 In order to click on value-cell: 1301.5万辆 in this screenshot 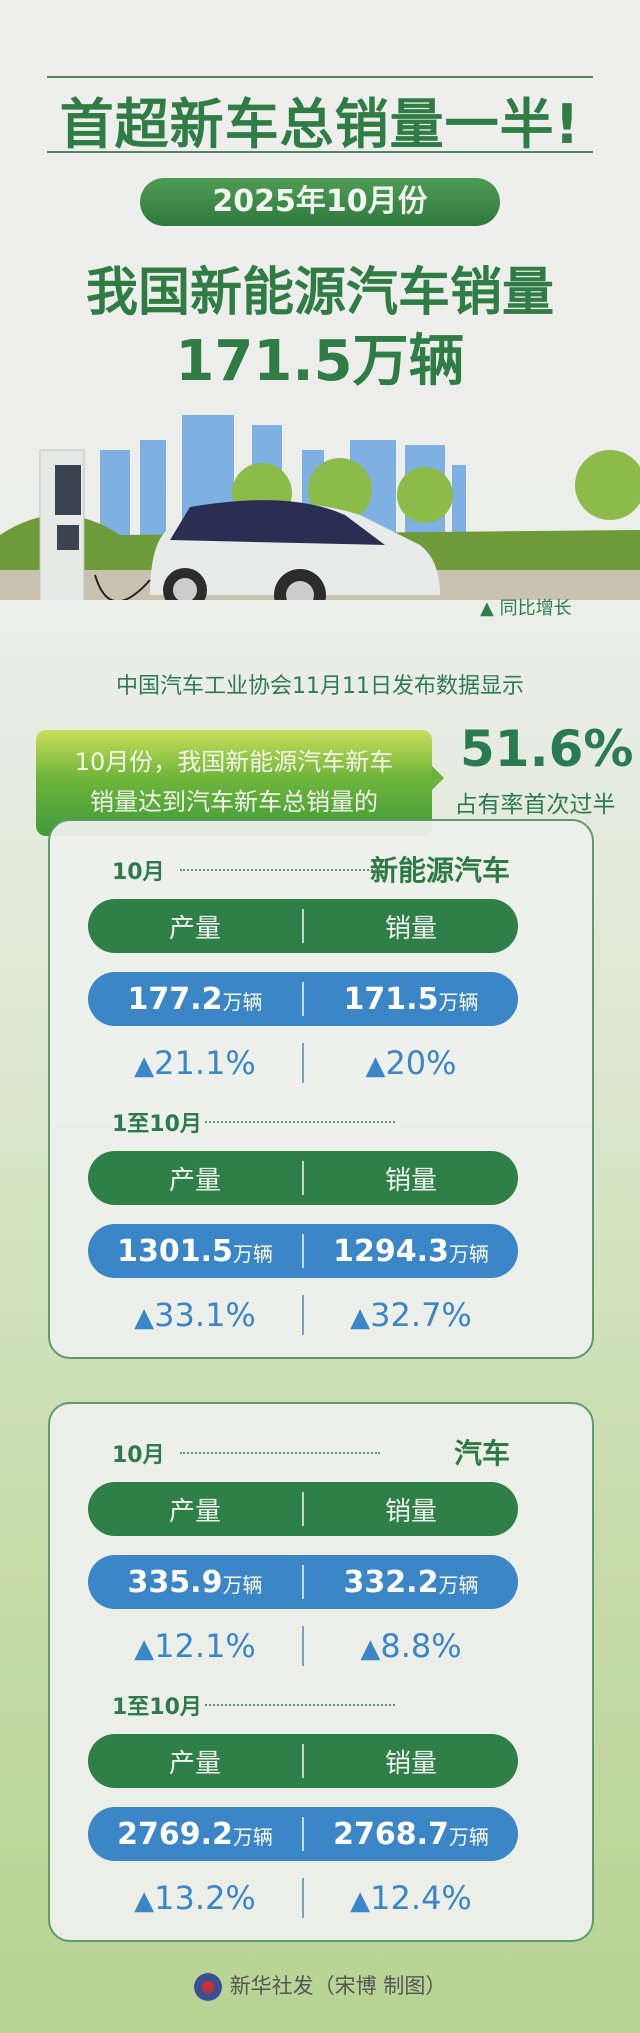, I will do `click(195, 1251)`.